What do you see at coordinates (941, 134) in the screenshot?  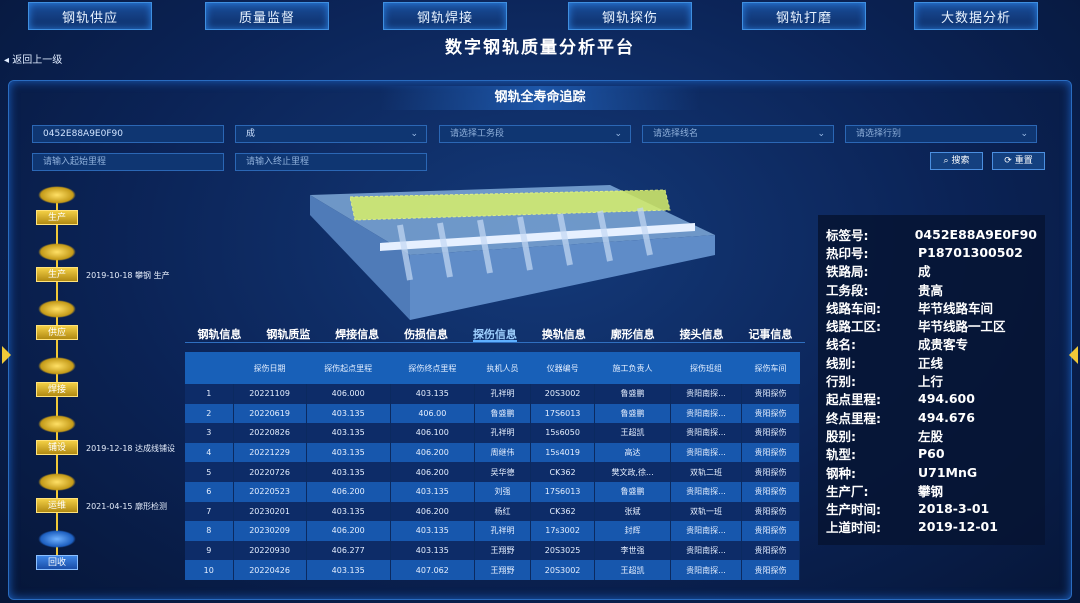 I see `direction-select: 请选择行别 ⌄` at bounding box center [941, 134].